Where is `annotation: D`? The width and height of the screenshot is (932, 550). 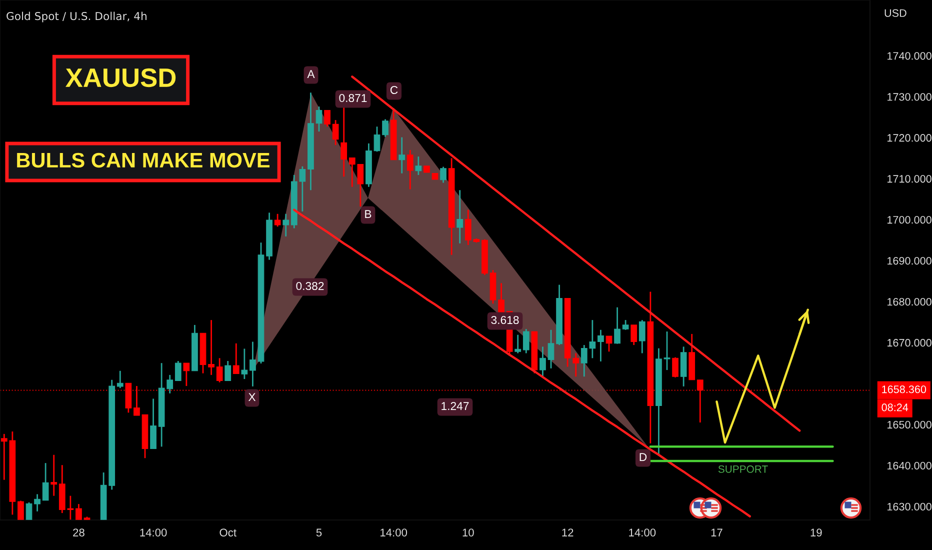 annotation: D is located at coordinates (643, 457).